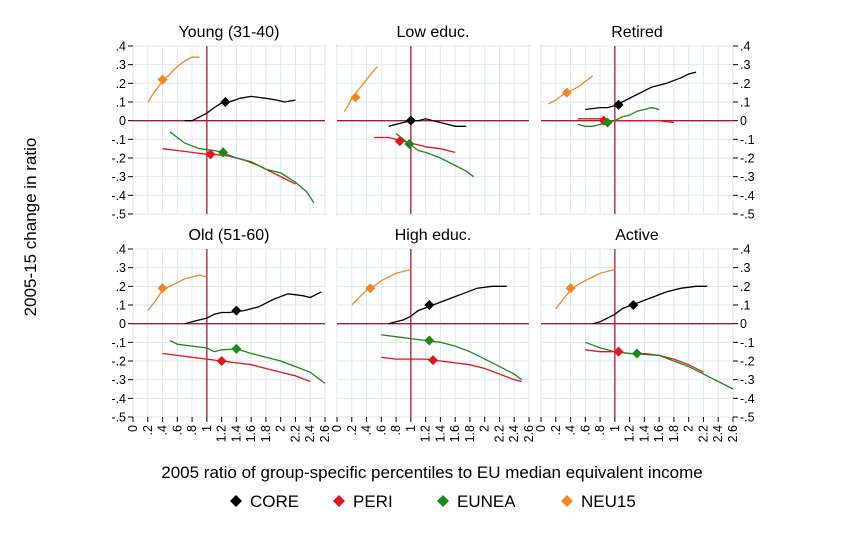 This screenshot has width=850, height=552. What do you see at coordinates (118, 362) in the screenshot?
I see `y-tick-label: -.2` at bounding box center [118, 362].